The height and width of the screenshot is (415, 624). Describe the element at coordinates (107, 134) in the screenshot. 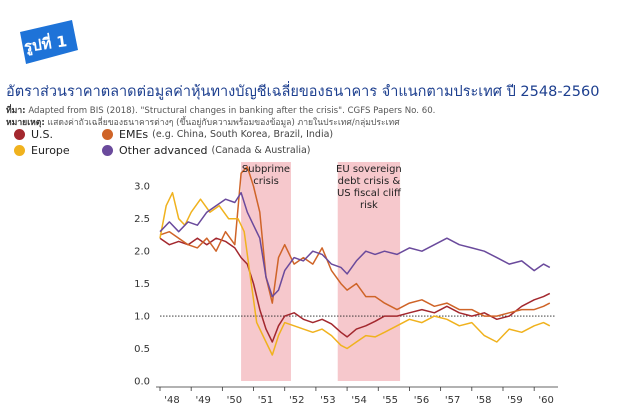

I see `legend-dot-emes` at that location.